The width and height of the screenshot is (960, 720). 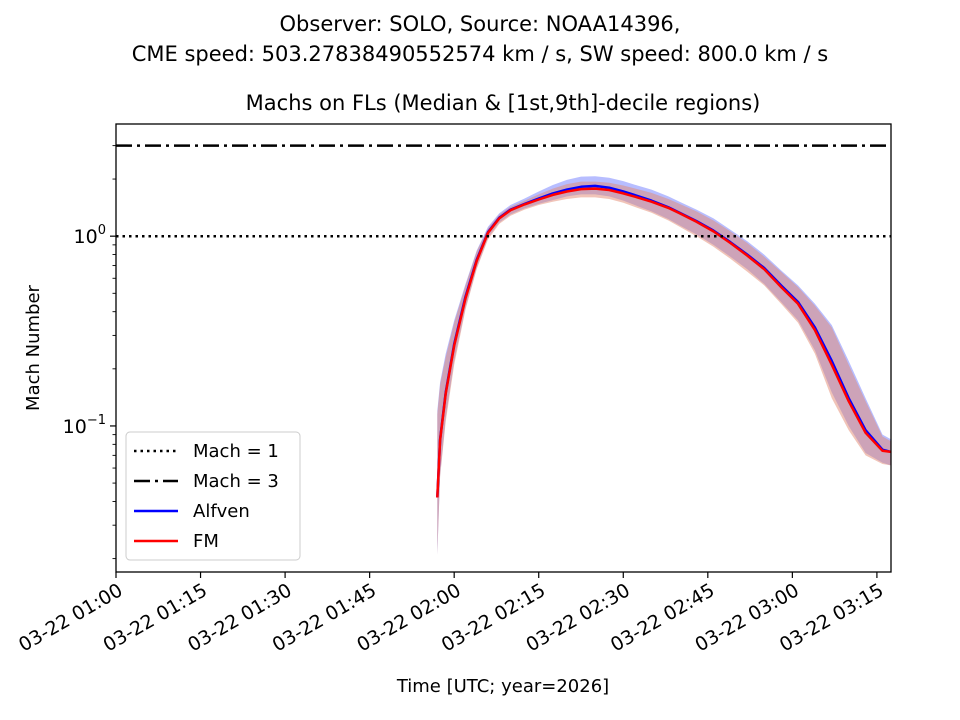 I want to click on y-axis-label: Mach Number, so click(x=33, y=347).